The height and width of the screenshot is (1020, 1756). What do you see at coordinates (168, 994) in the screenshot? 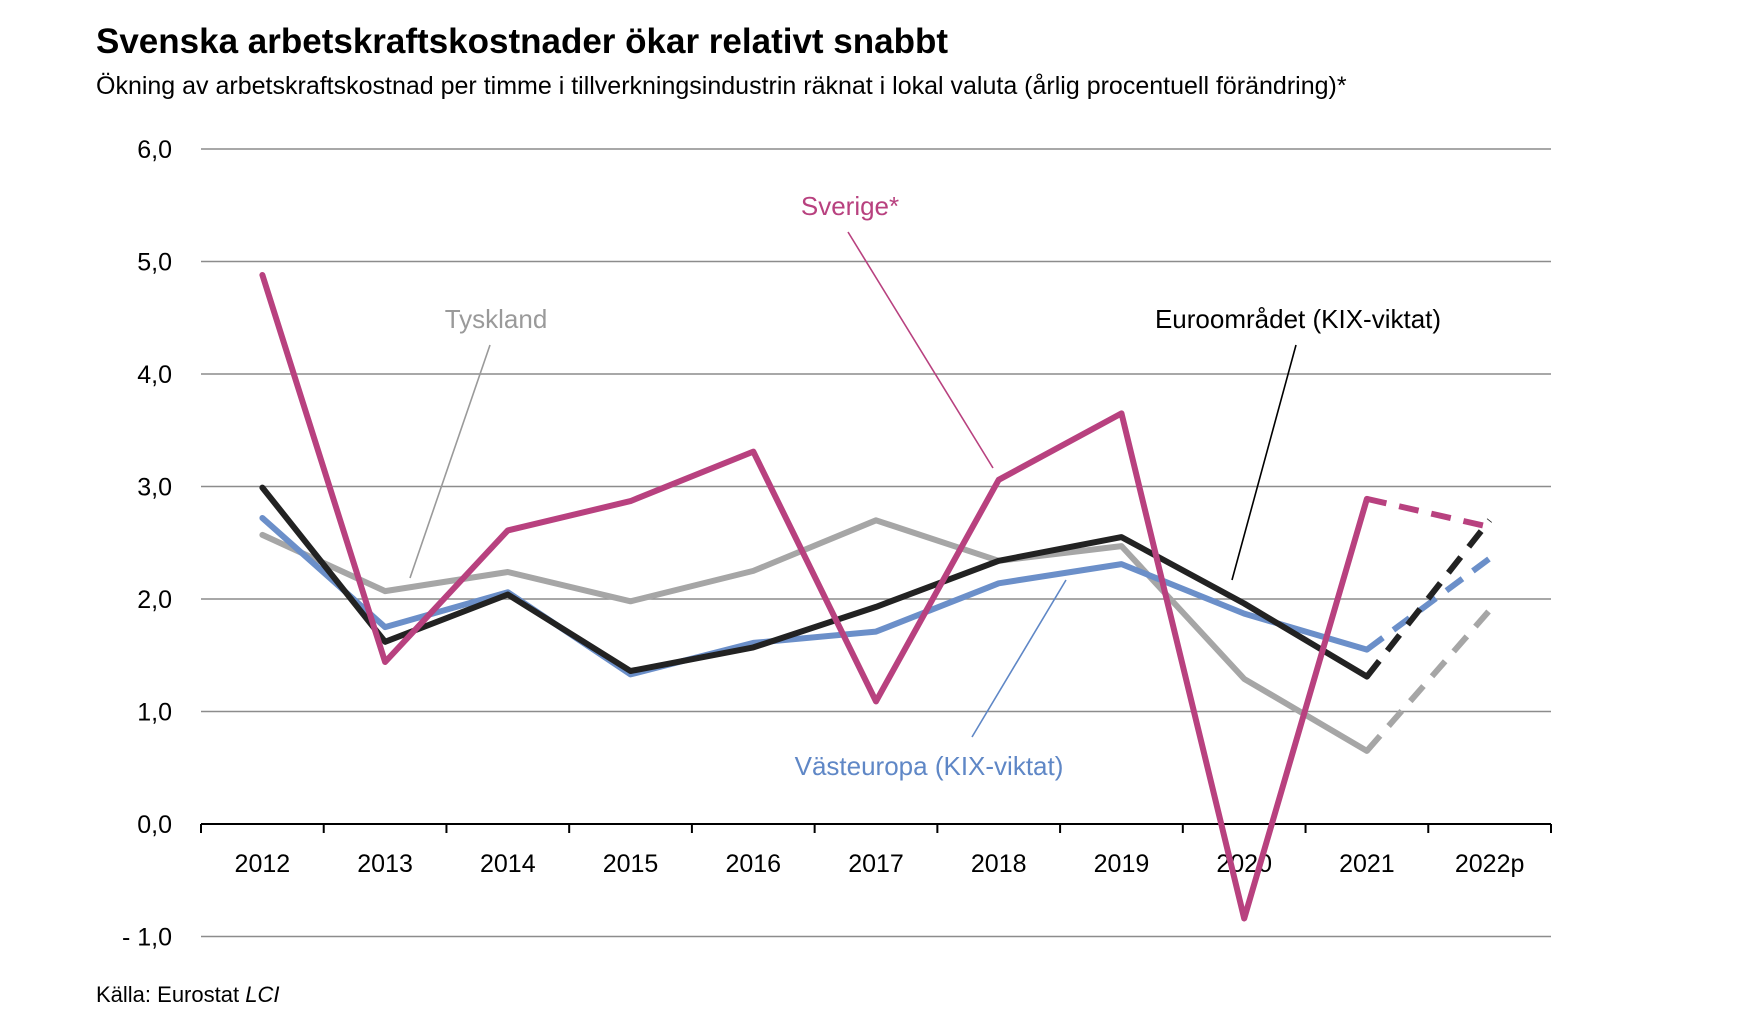
I see `source-prefix: Källa: Eurostat` at bounding box center [168, 994].